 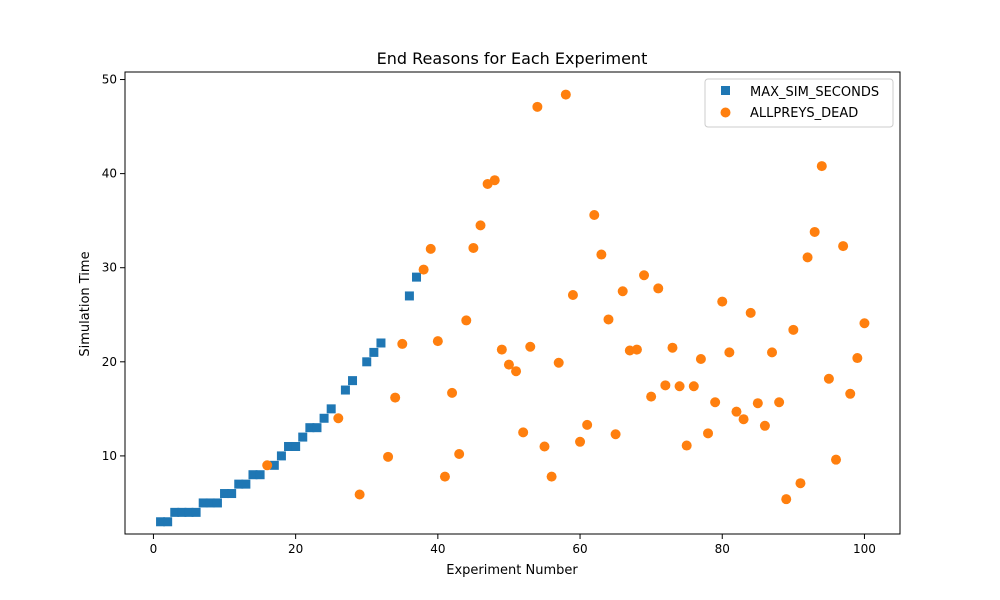 What do you see at coordinates (804, 113) in the screenshot?
I see `legend-label-allpreys-dead: ALLPREYS_DEAD` at bounding box center [804, 113].